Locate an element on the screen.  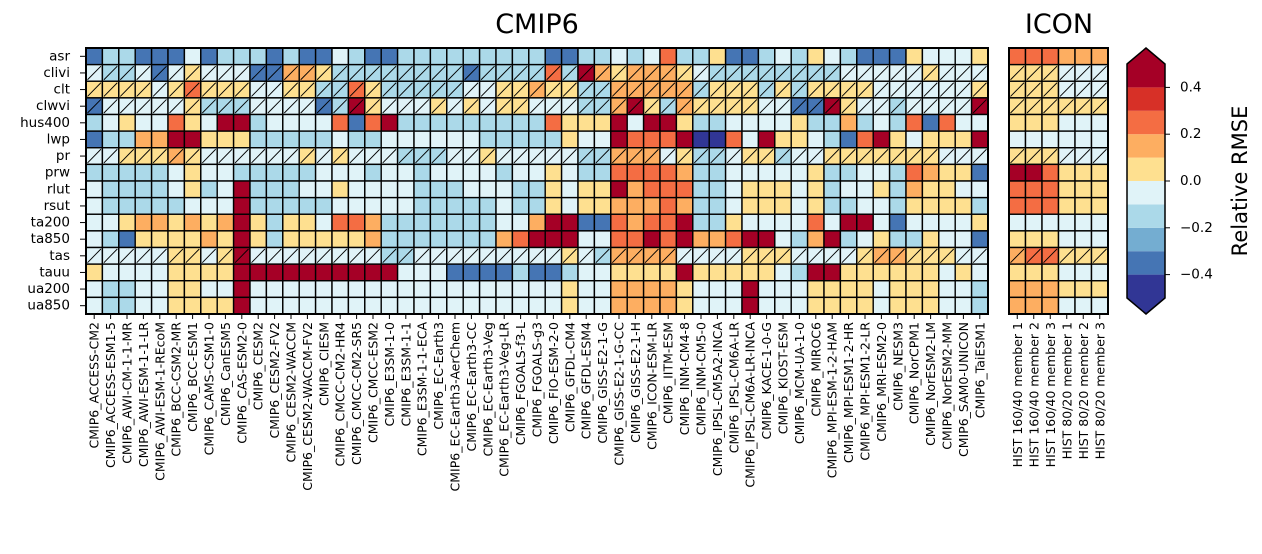
row-label: clt is located at coordinates (62, 90).